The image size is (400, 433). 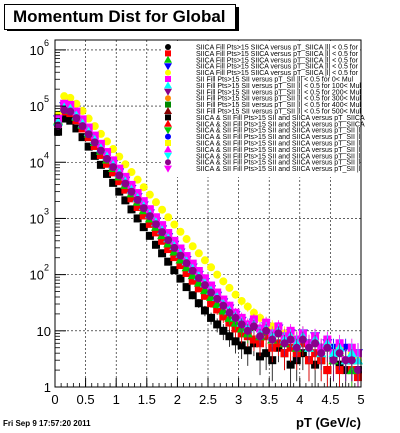 I want to click on y-tick-exponent: 6, so click(x=46, y=43).